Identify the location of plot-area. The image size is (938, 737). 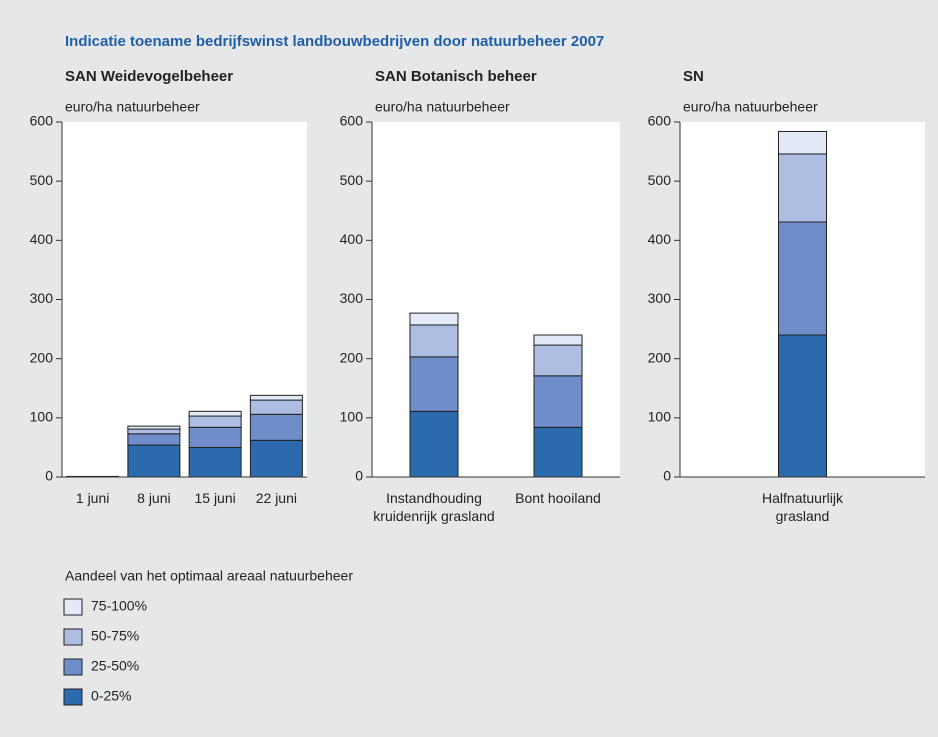
(496, 299).